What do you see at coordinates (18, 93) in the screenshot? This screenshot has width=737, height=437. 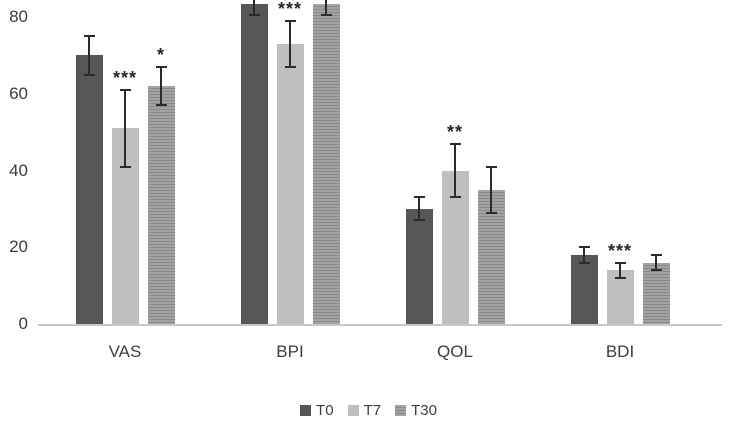 I see `y-axis-tick-label: 60` at bounding box center [18, 93].